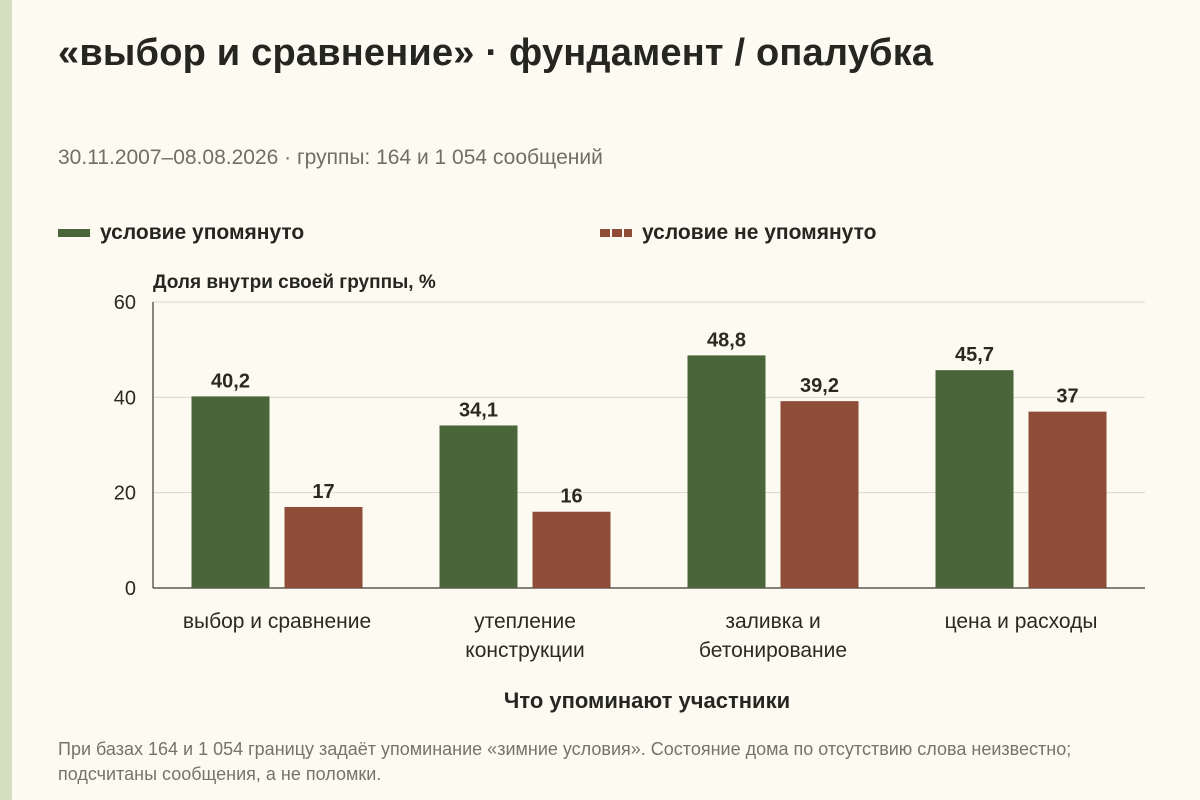 The image size is (1200, 800). I want to click on data-label: 40,2, so click(230, 381).